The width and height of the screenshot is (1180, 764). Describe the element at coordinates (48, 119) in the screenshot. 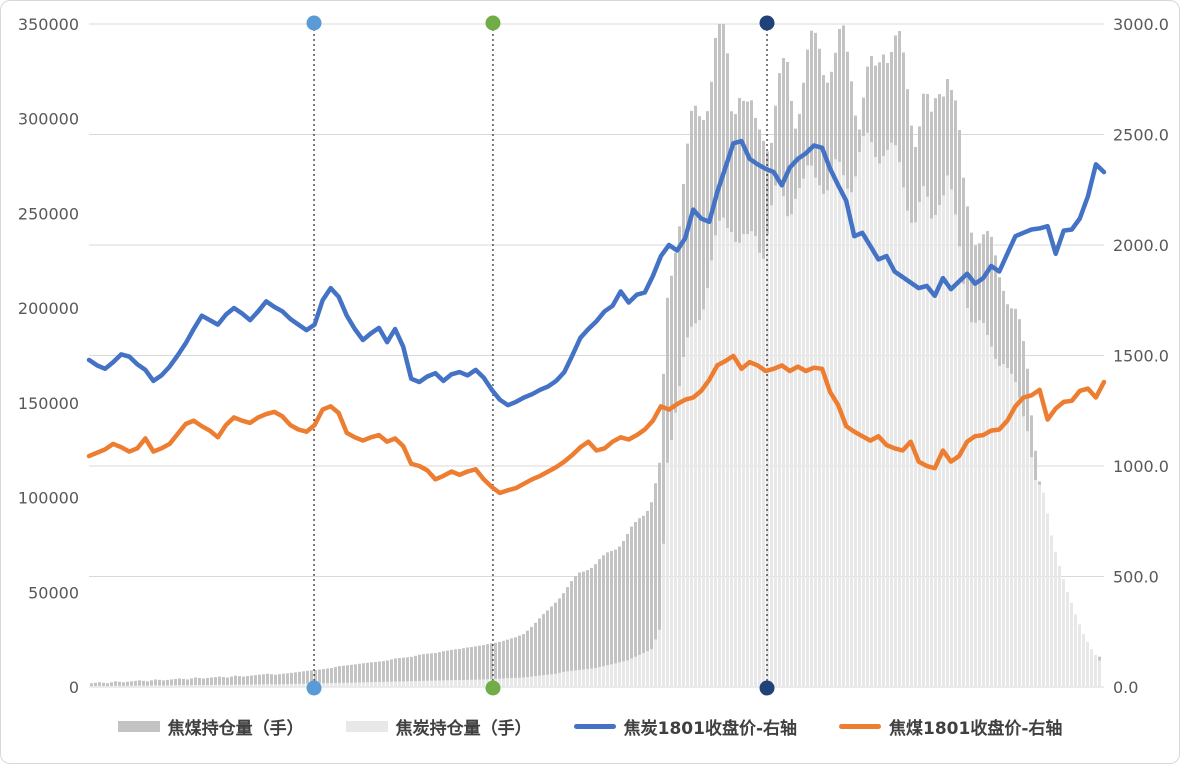

I see `y-left-tick-label: 300000` at that location.